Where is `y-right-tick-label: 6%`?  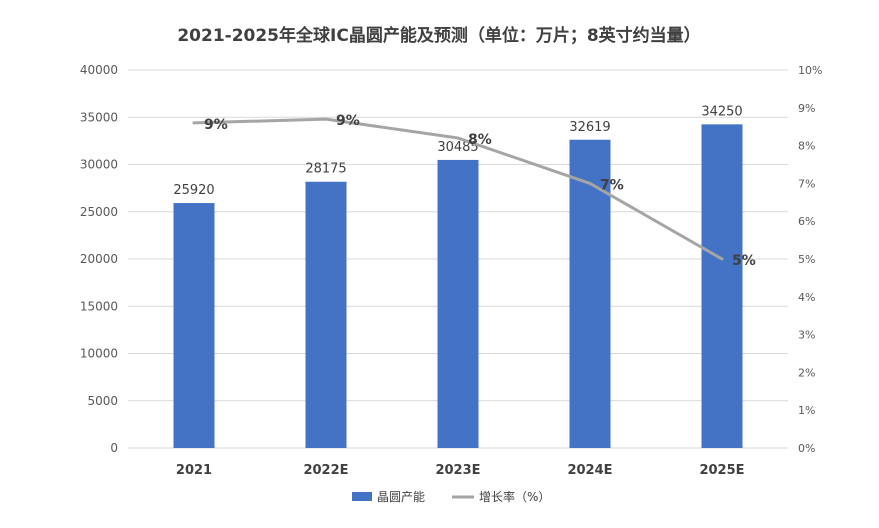 y-right-tick-label: 6% is located at coordinates (806, 221).